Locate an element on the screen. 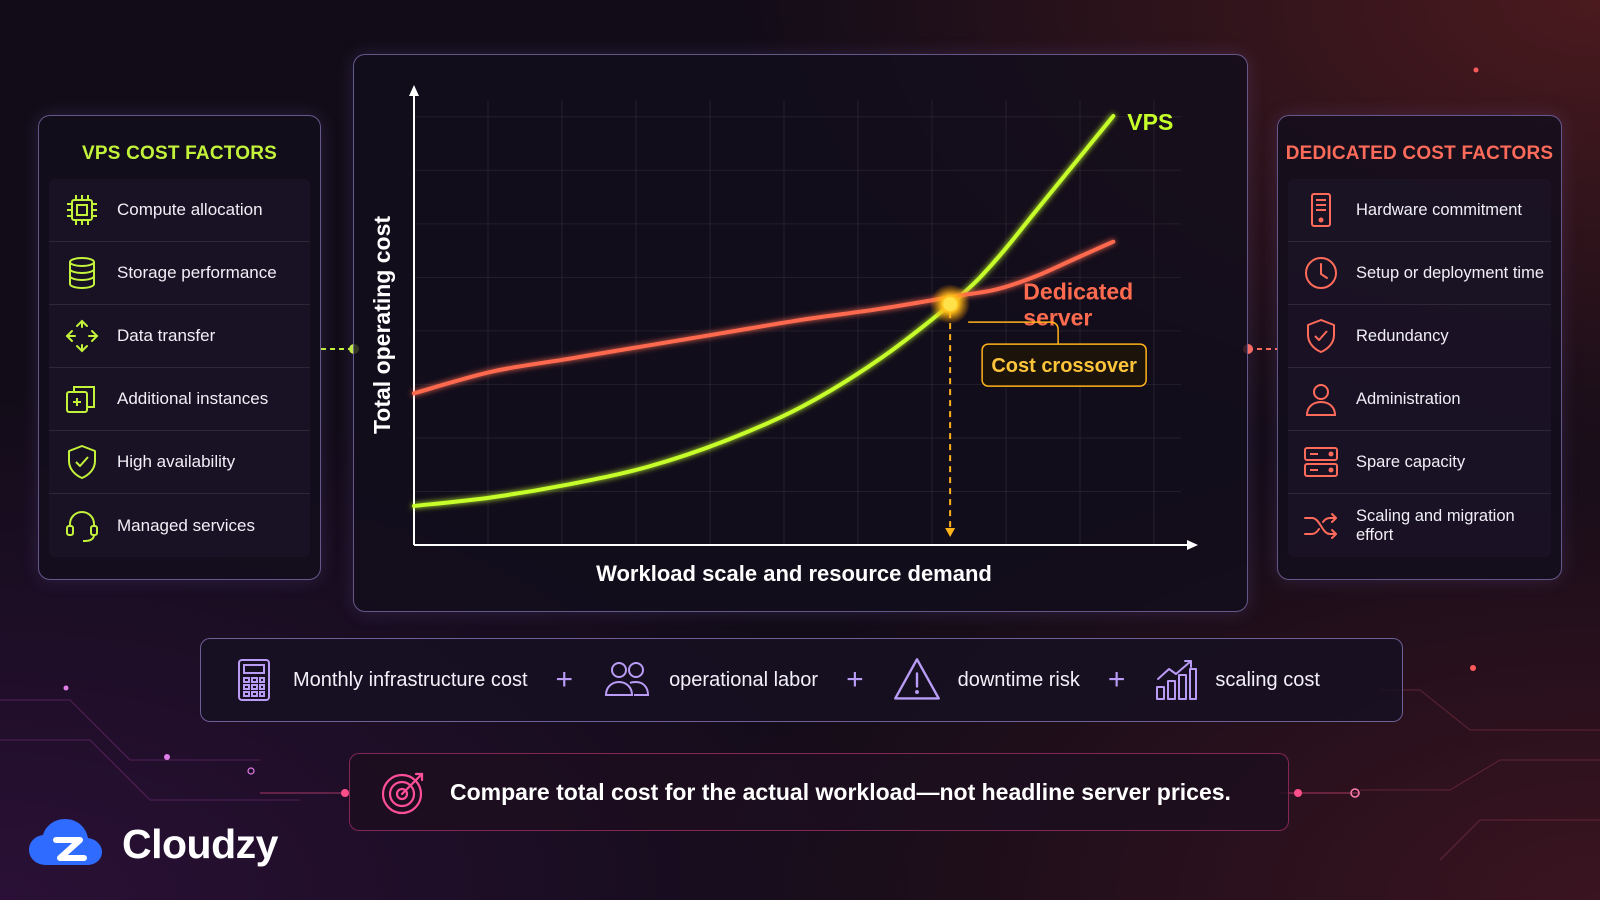 The width and height of the screenshot is (1600, 900). server-tower-icon is located at coordinates (1321, 210).